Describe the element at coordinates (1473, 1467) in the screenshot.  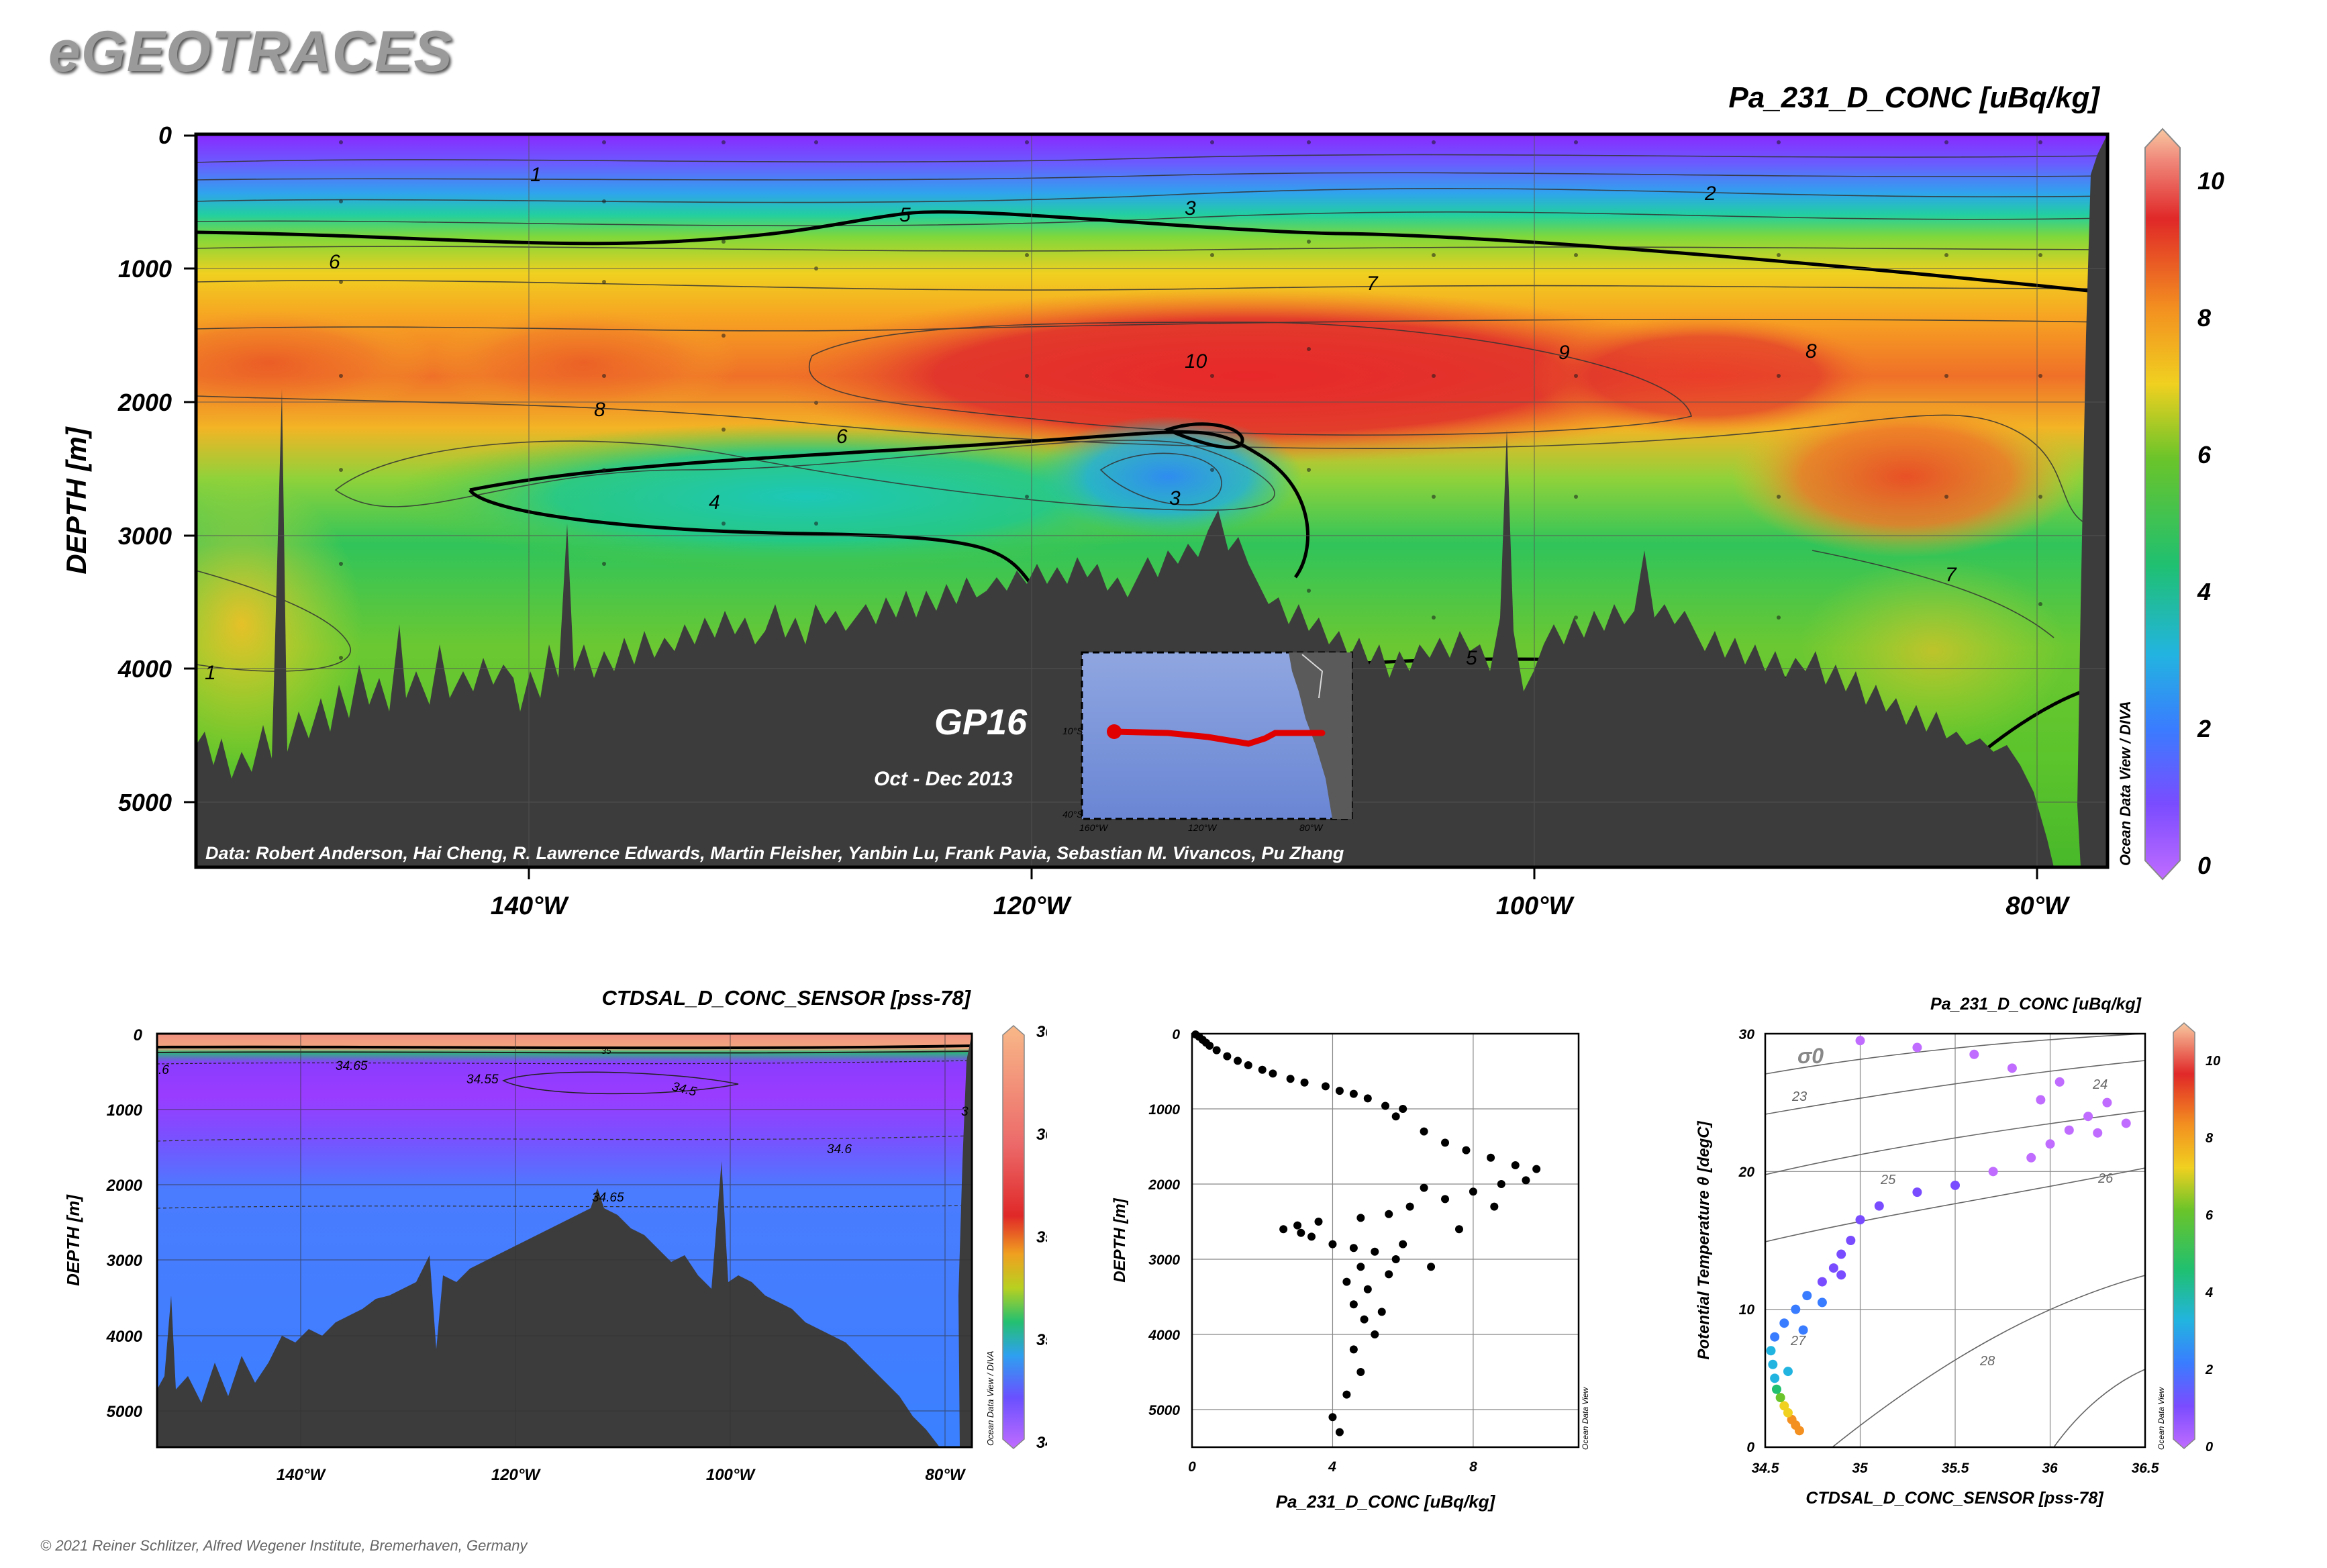
I see `x-tick-label: 8` at that location.